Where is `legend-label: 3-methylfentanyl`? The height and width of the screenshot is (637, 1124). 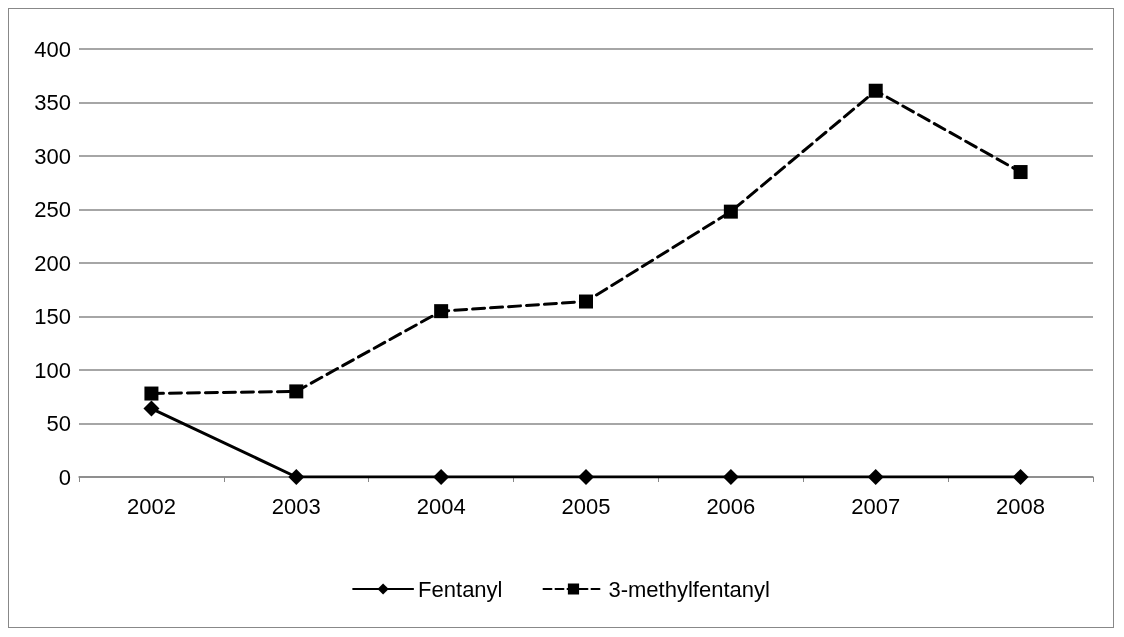
legend-label: 3-methylfentanyl is located at coordinates (689, 589).